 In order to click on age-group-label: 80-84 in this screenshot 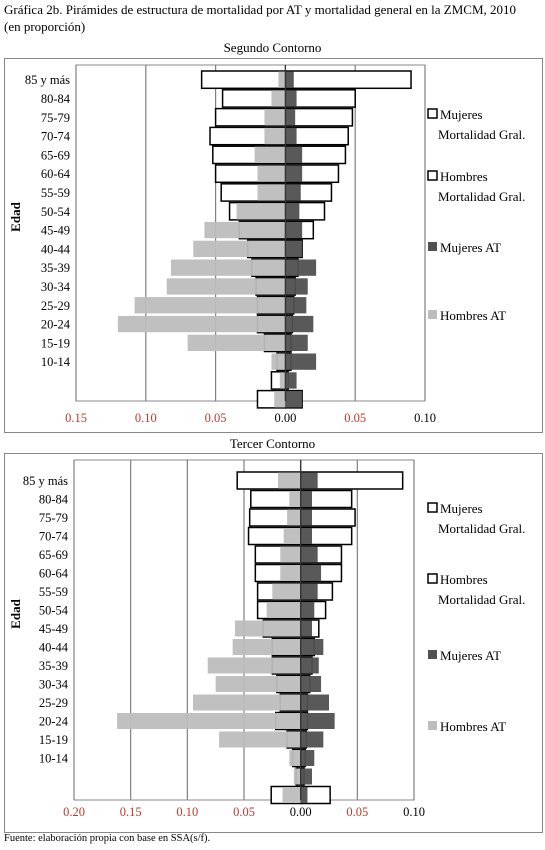, I will do `click(56, 99)`.